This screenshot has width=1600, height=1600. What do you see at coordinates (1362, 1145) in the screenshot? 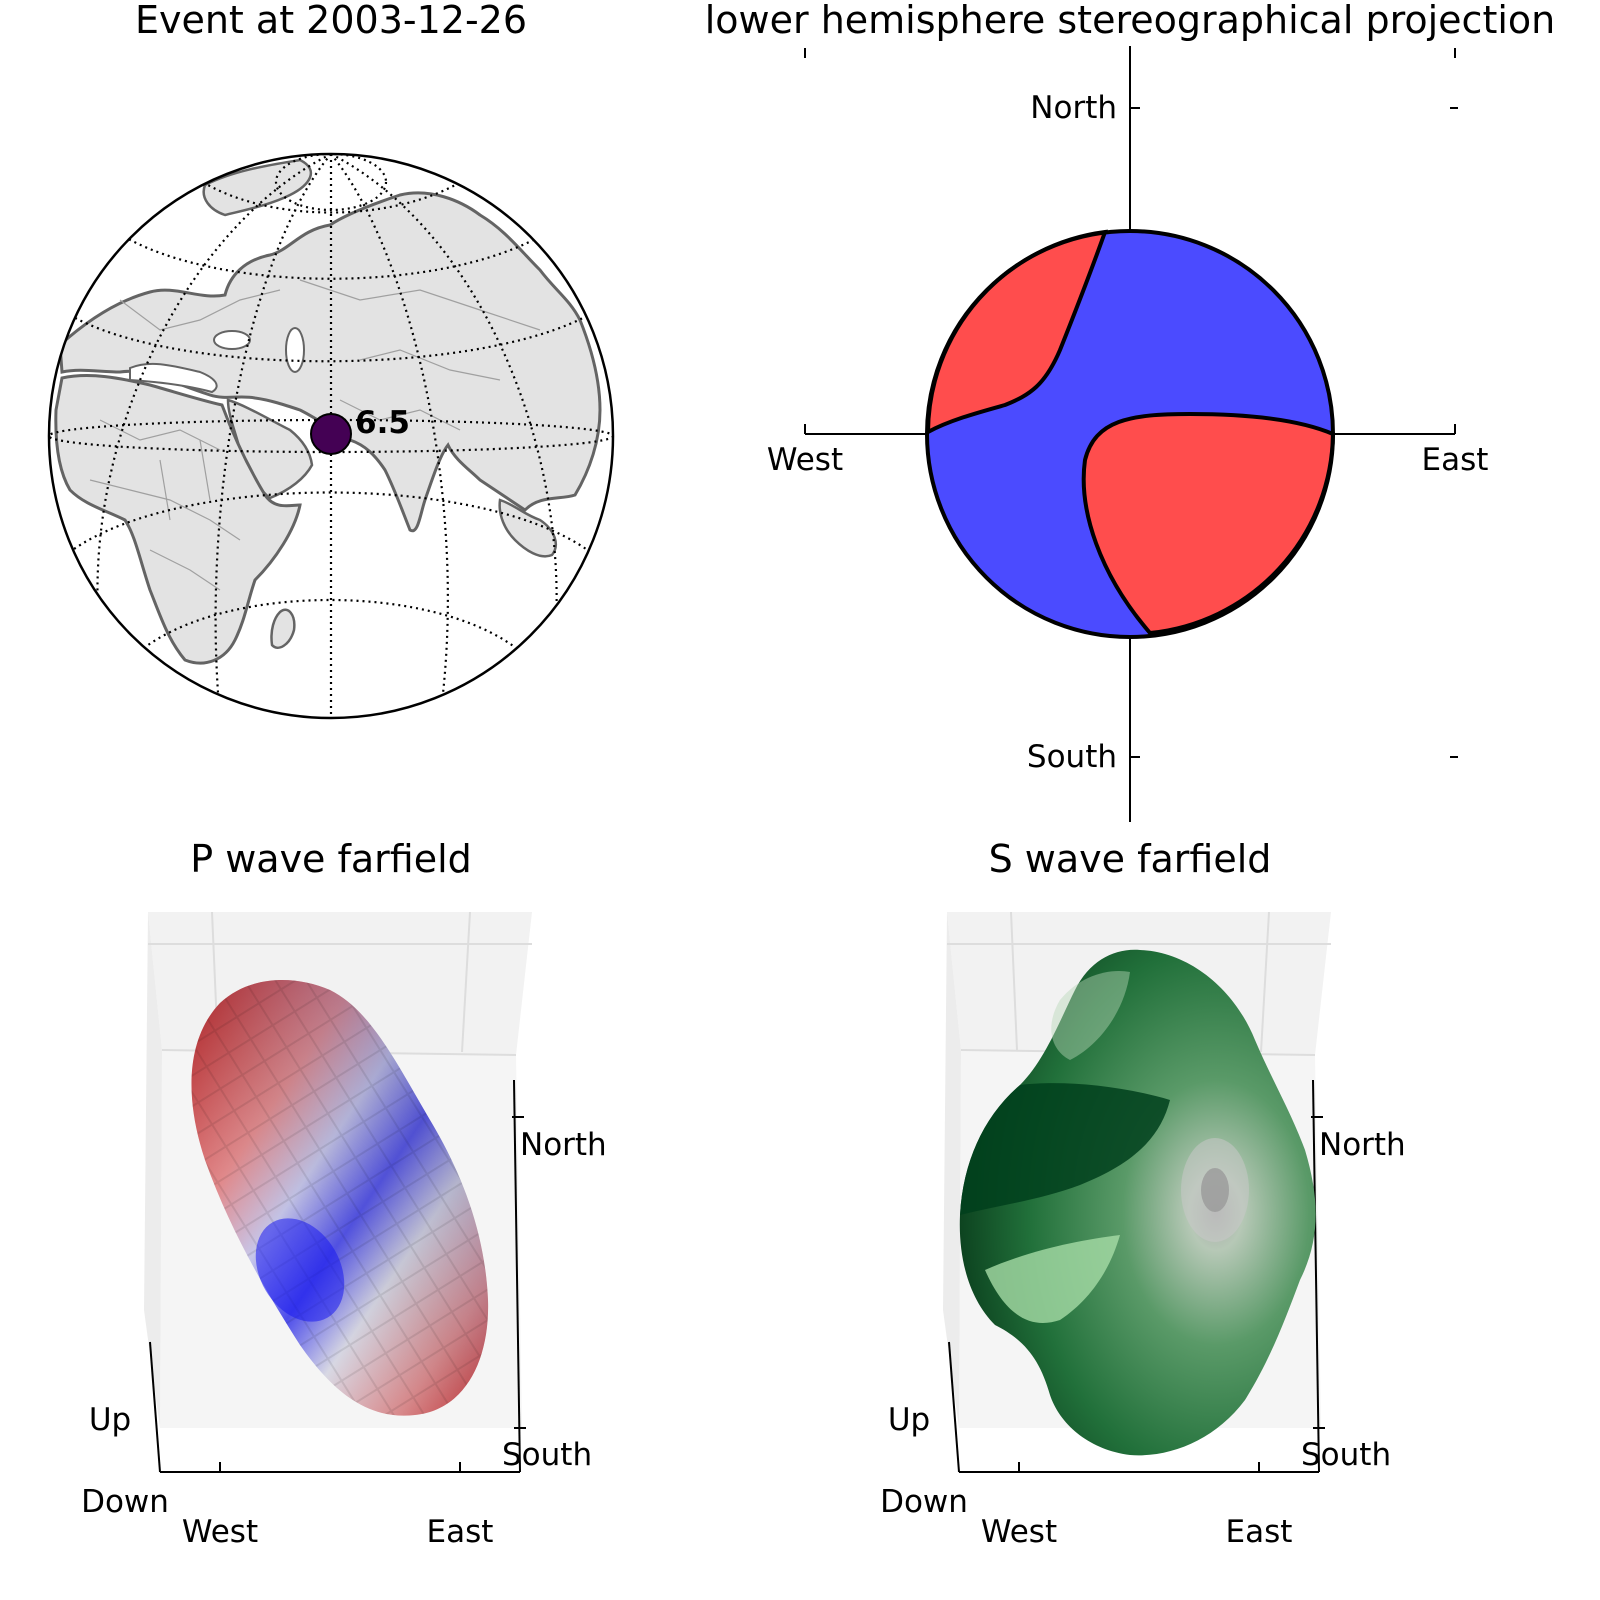
I see `s-north-label: North` at bounding box center [1362, 1145].